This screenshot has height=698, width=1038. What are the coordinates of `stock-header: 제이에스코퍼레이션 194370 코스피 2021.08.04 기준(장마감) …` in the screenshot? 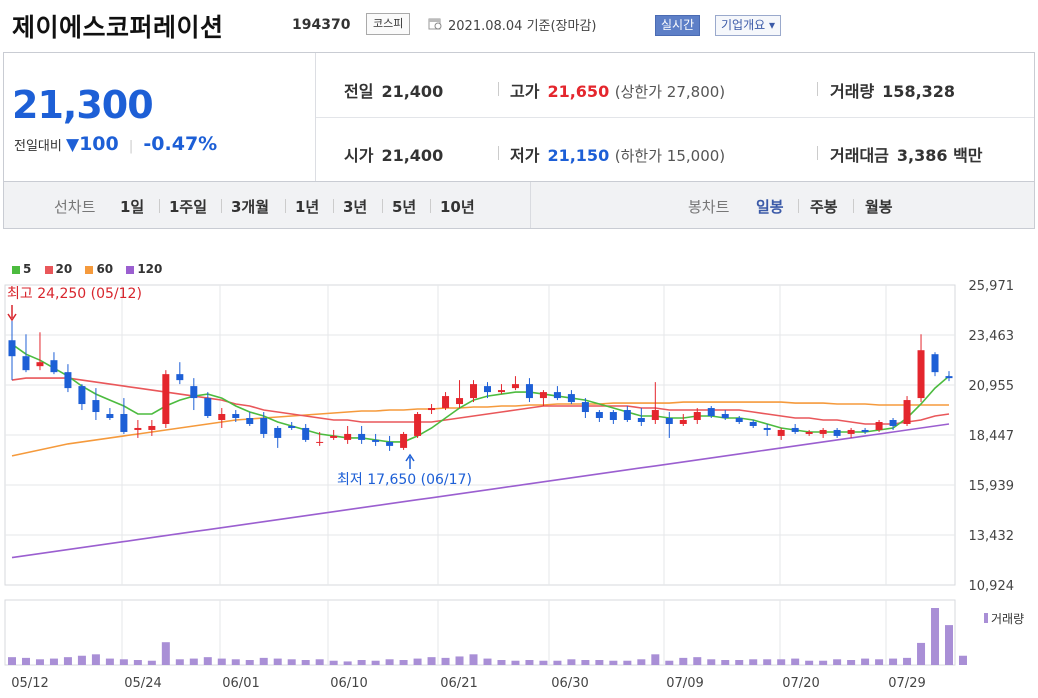 It's located at (519, 26).